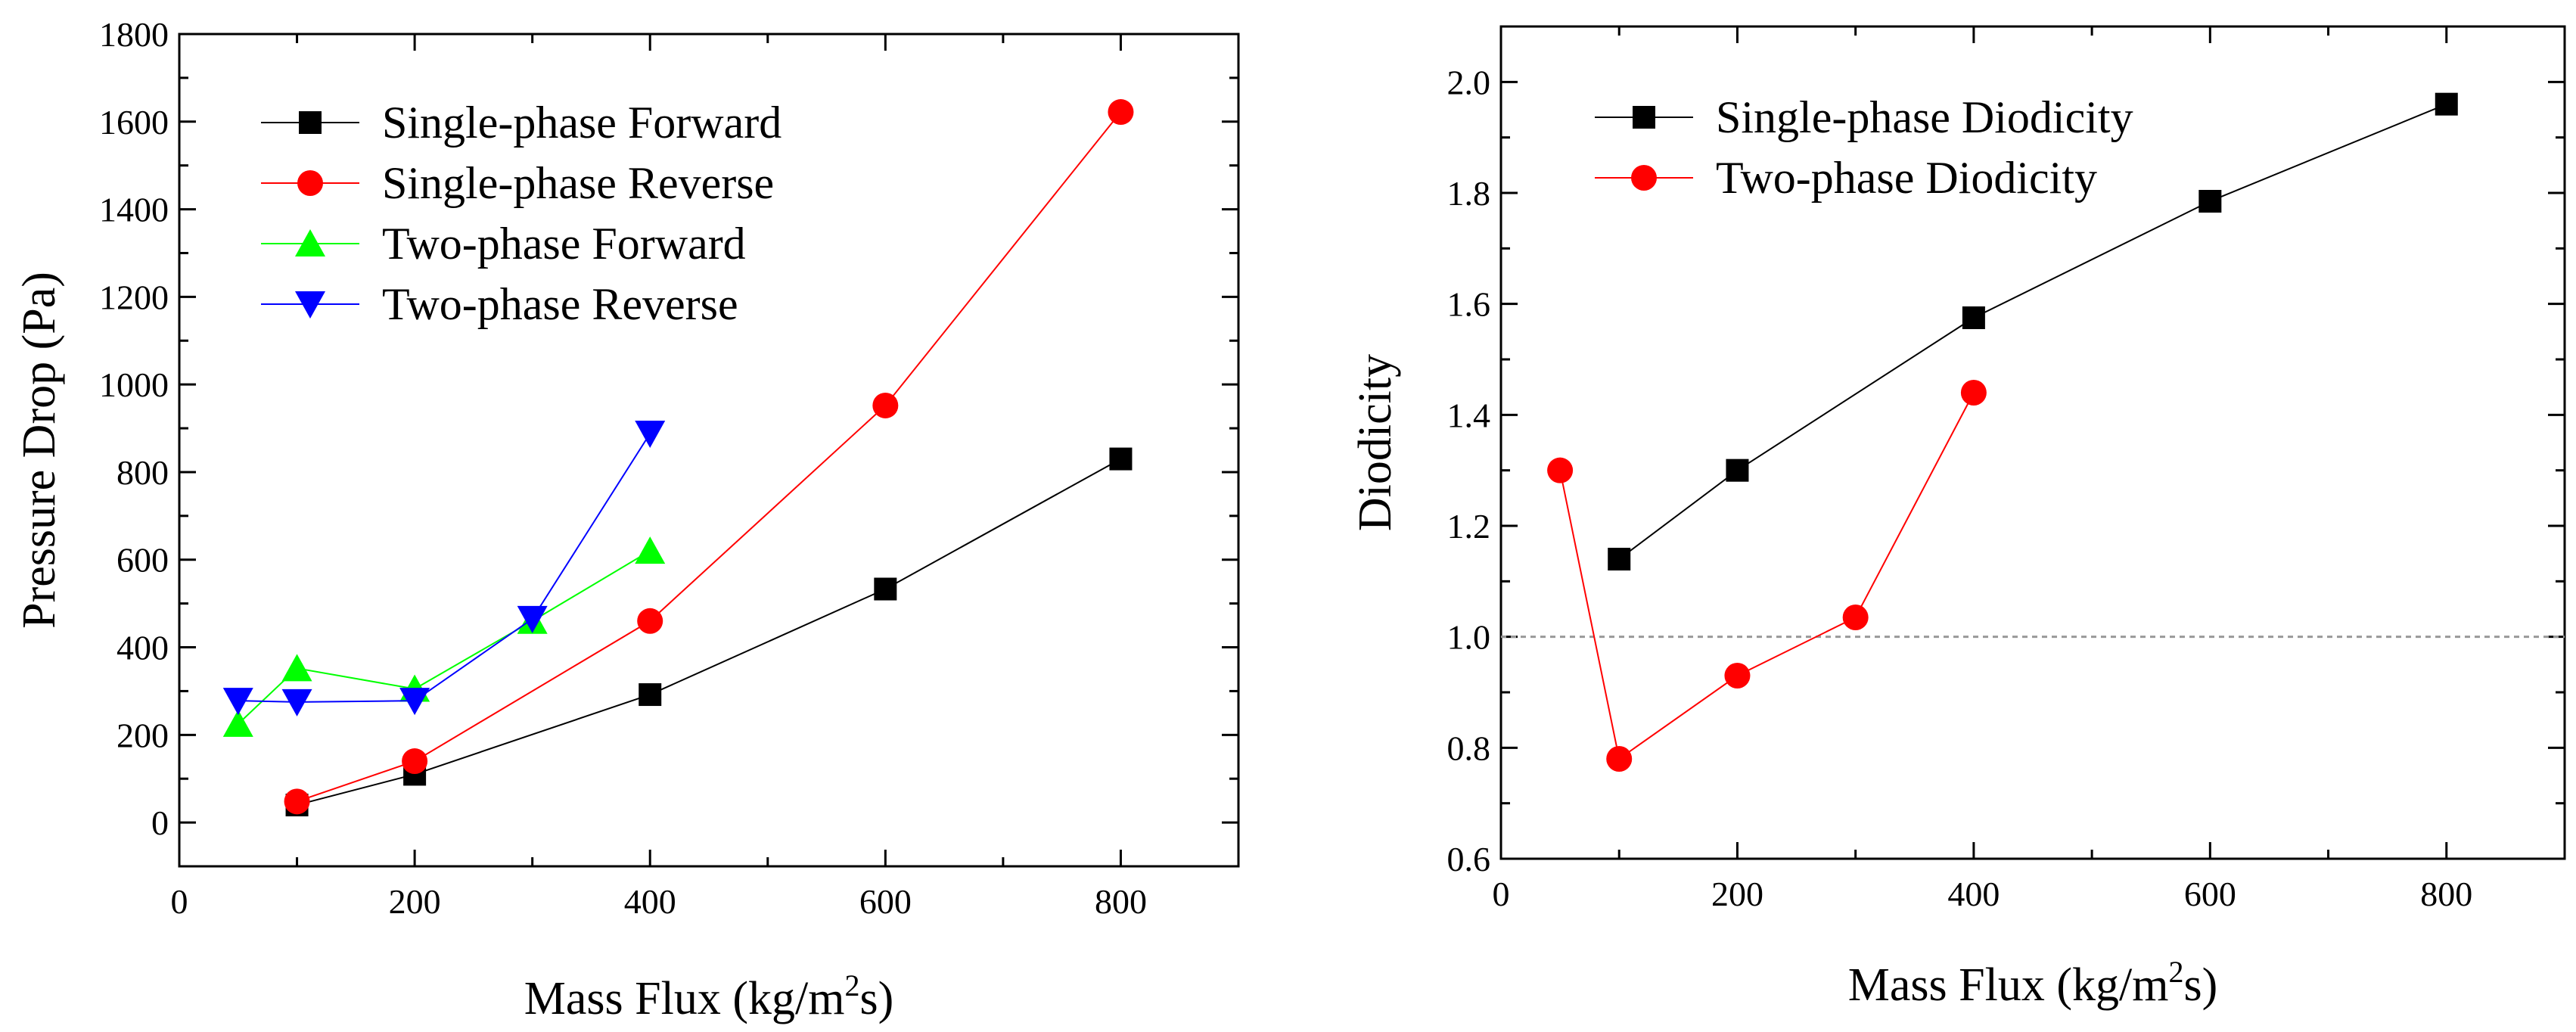  I want to click on y-tick-label: 800, so click(143, 472).